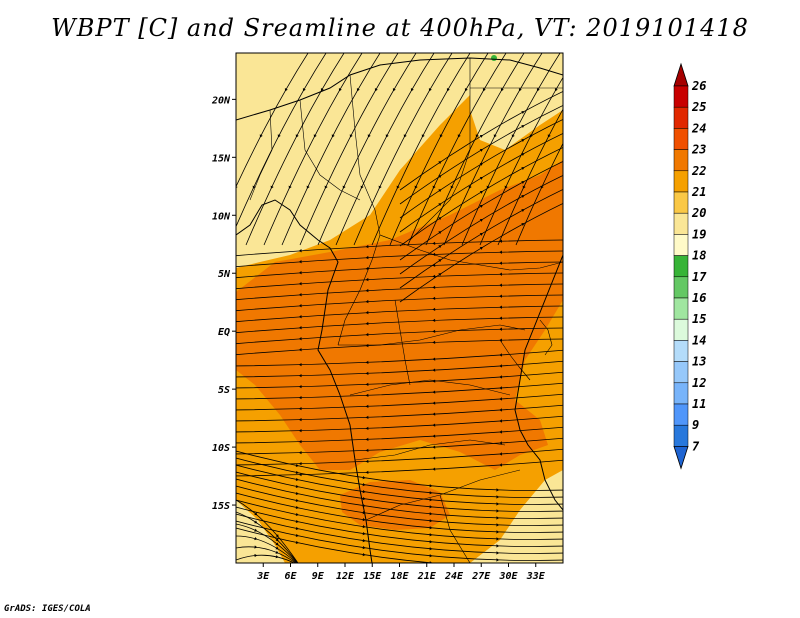  I want to click on colorbar-label: 22, so click(698, 171).